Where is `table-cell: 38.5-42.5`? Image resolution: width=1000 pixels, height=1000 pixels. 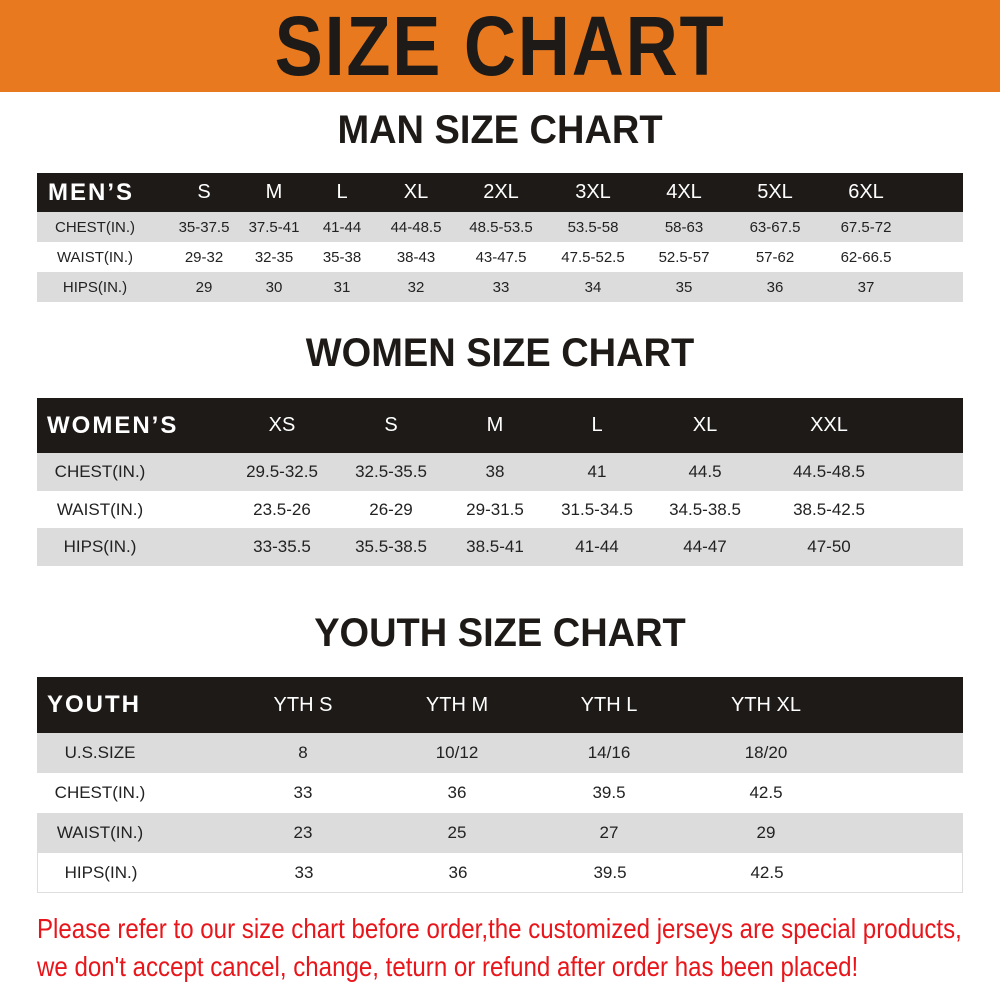 table-cell: 38.5-42.5 is located at coordinates (829, 509).